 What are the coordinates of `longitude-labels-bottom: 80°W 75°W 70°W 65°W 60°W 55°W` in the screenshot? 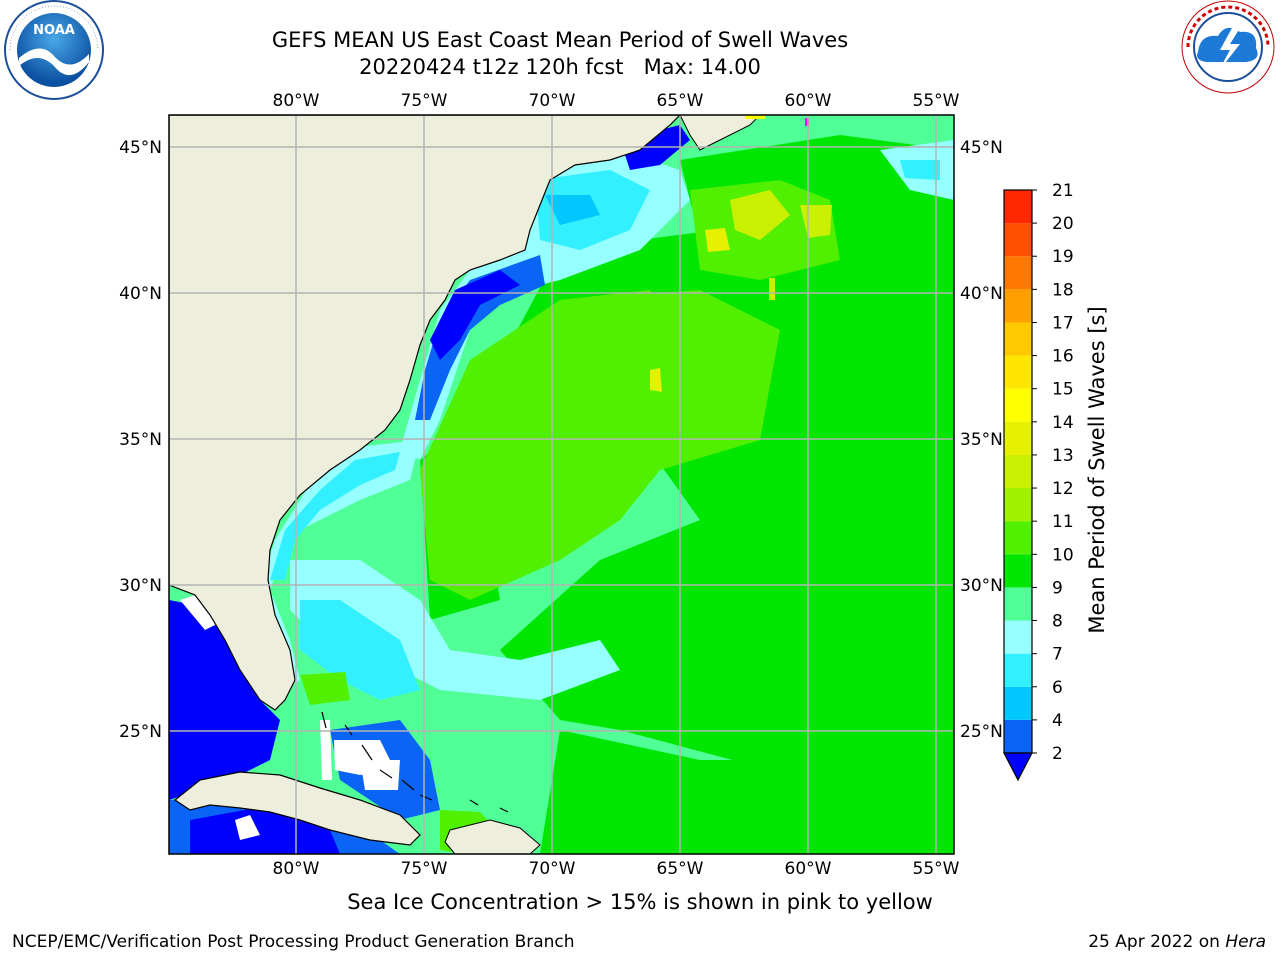 It's located at (616, 869).